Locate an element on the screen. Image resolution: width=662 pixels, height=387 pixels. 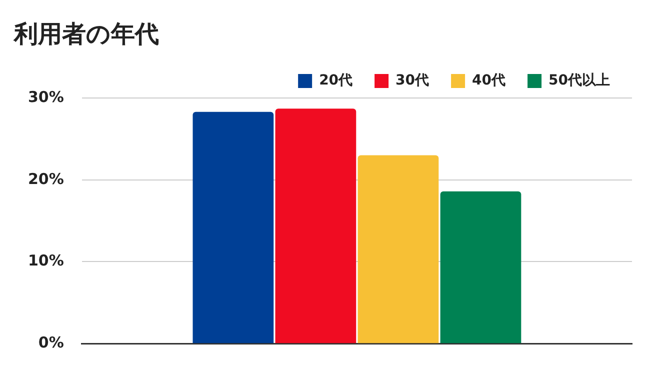
y-tick-label: 10% is located at coordinates (46, 261).